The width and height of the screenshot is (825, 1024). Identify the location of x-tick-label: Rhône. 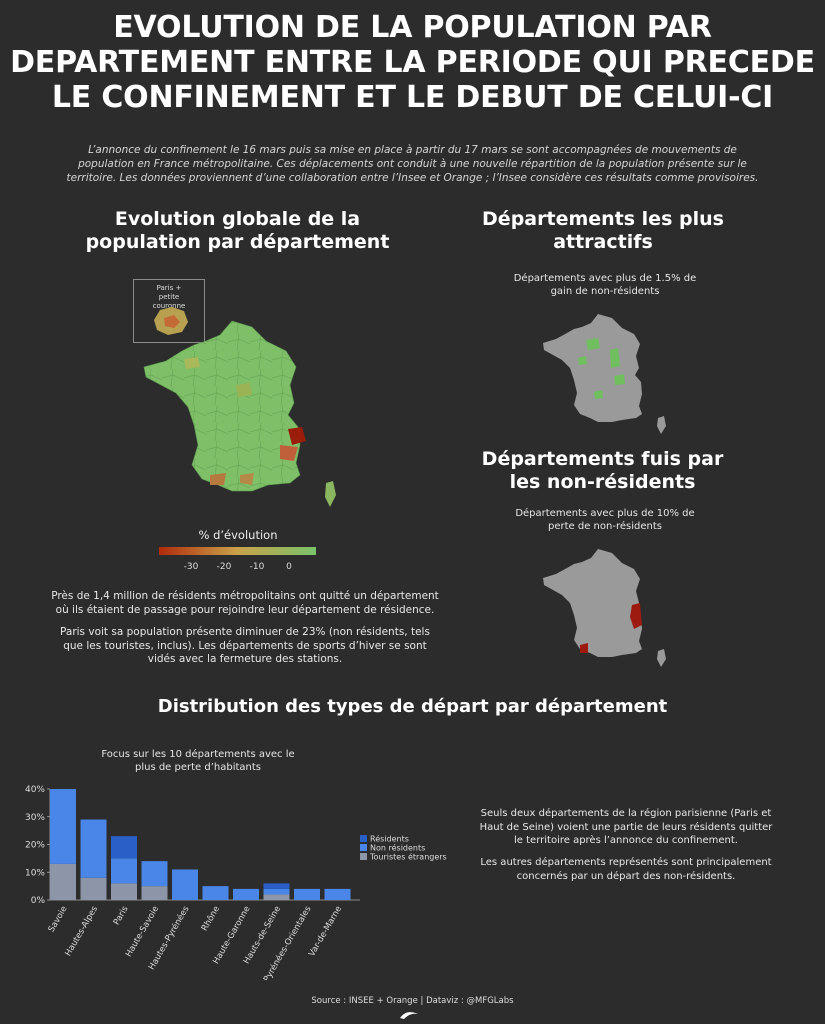
(210, 918).